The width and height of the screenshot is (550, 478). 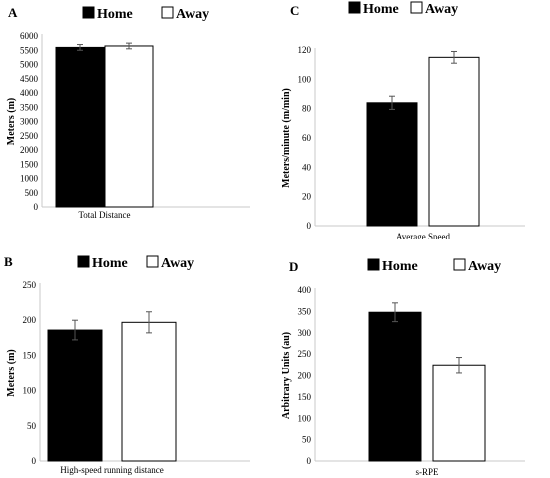 I want to click on y-tick-label: 80, so click(x=307, y=109).